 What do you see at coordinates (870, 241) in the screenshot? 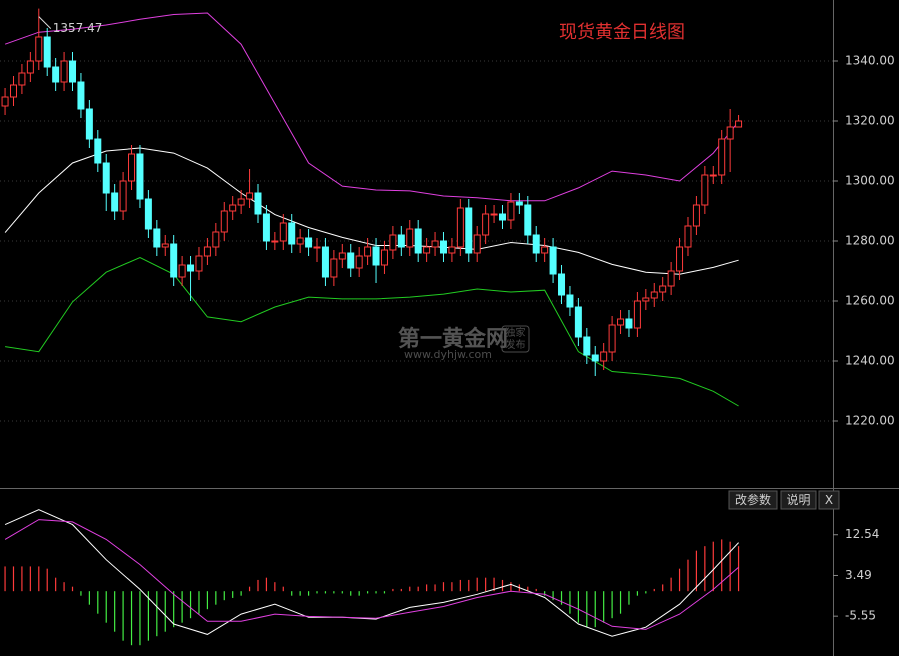
I see `y-tick-label: 1280.00` at bounding box center [870, 241].